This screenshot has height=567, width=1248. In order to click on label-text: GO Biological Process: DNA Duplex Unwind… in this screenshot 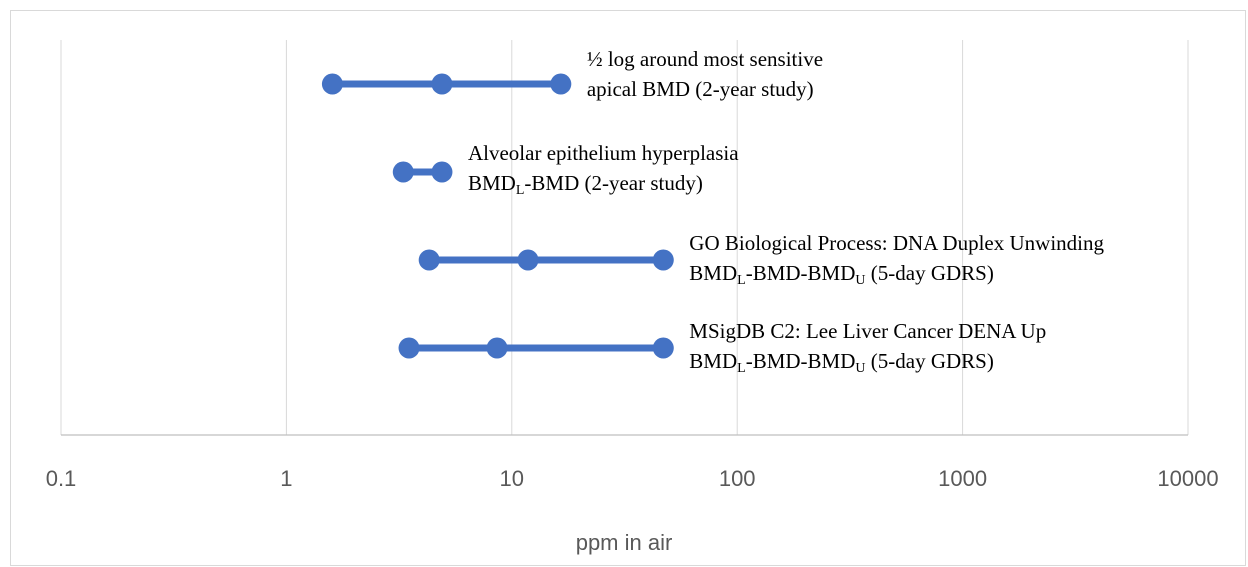, I will do `click(896, 243)`.